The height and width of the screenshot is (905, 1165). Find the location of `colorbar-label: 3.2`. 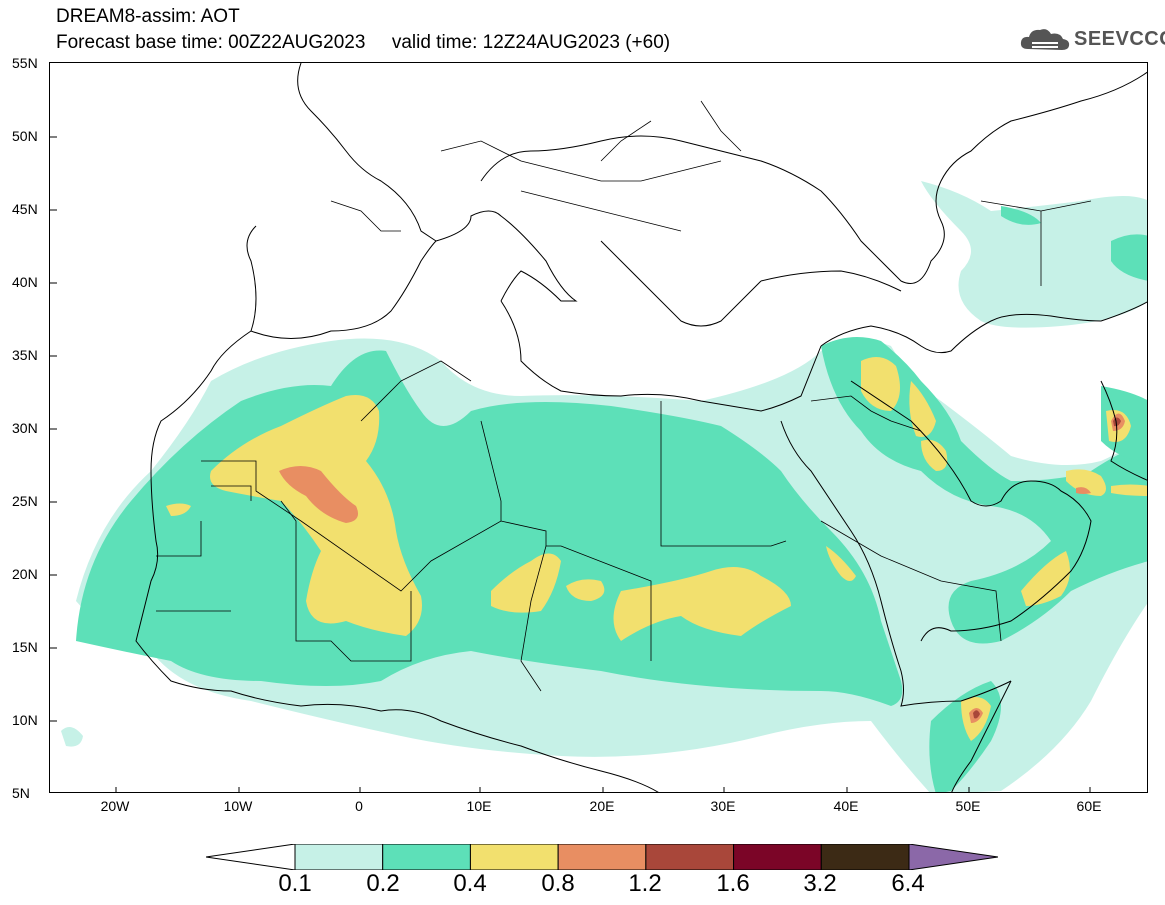

colorbar-label: 3.2 is located at coordinates (820, 883).